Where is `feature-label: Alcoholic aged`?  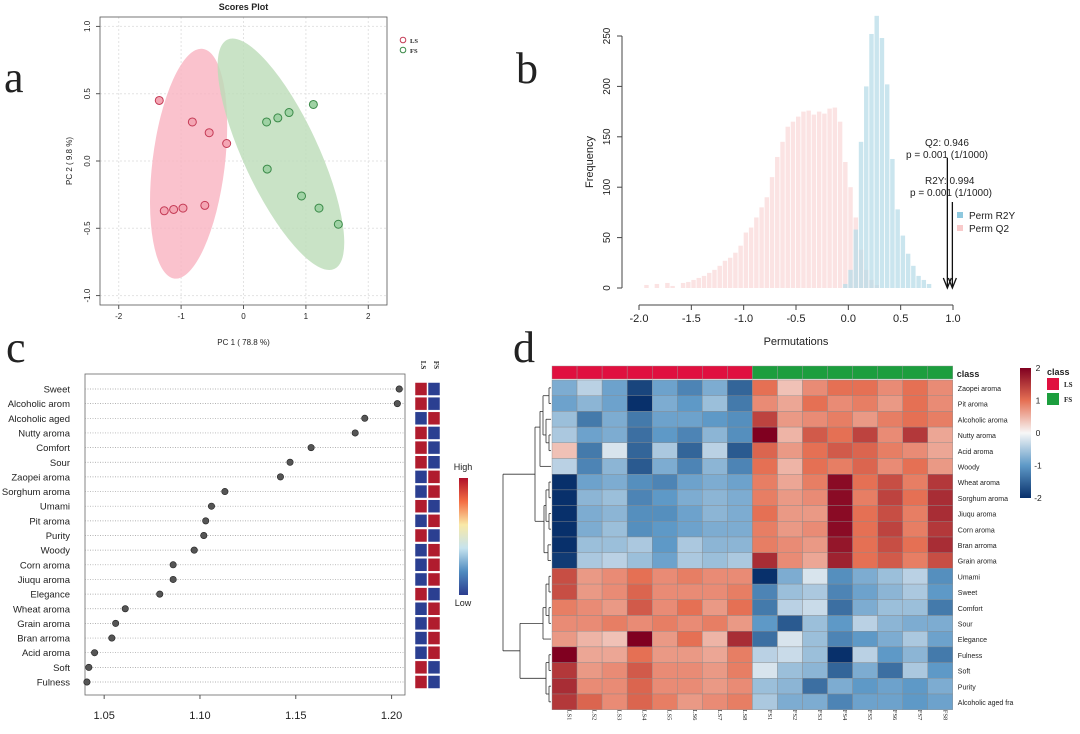 feature-label: Alcoholic aged is located at coordinates (39, 419).